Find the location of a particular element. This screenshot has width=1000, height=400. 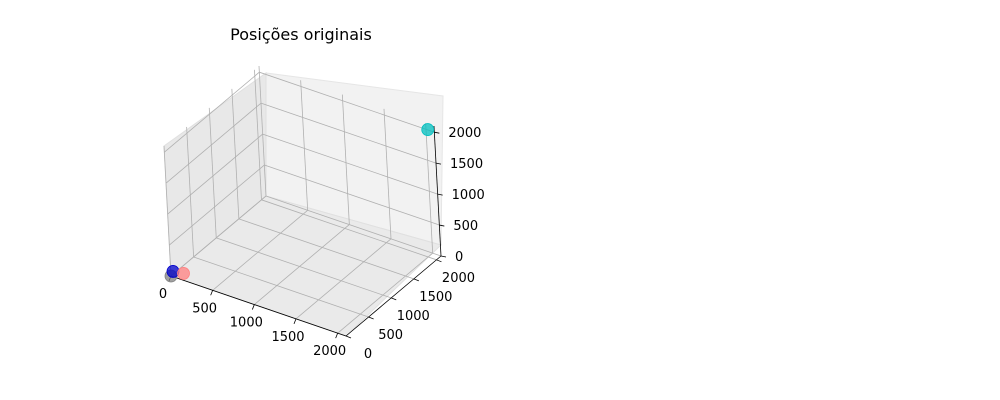

z-axis-line is located at coordinates (437, 191).